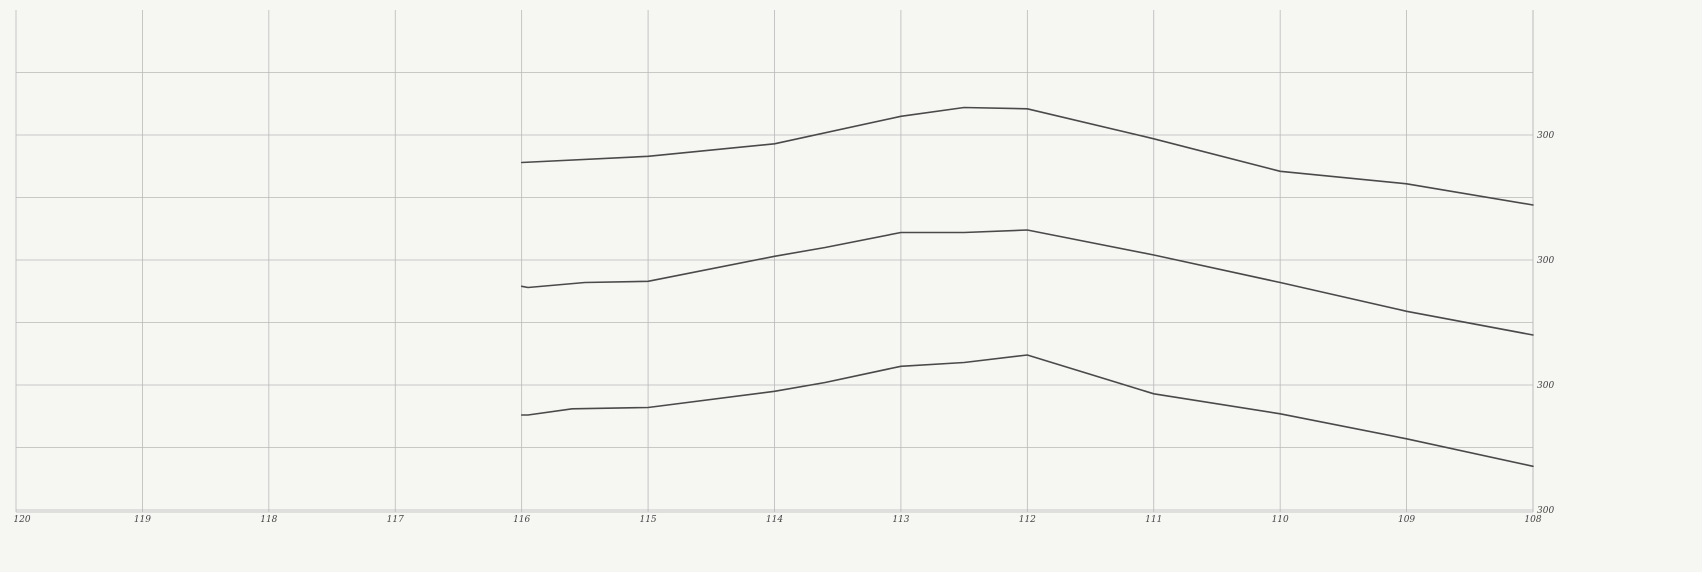  Describe the element at coordinates (142, 520) in the screenshot. I see `x-tick-label-1: 119` at that location.